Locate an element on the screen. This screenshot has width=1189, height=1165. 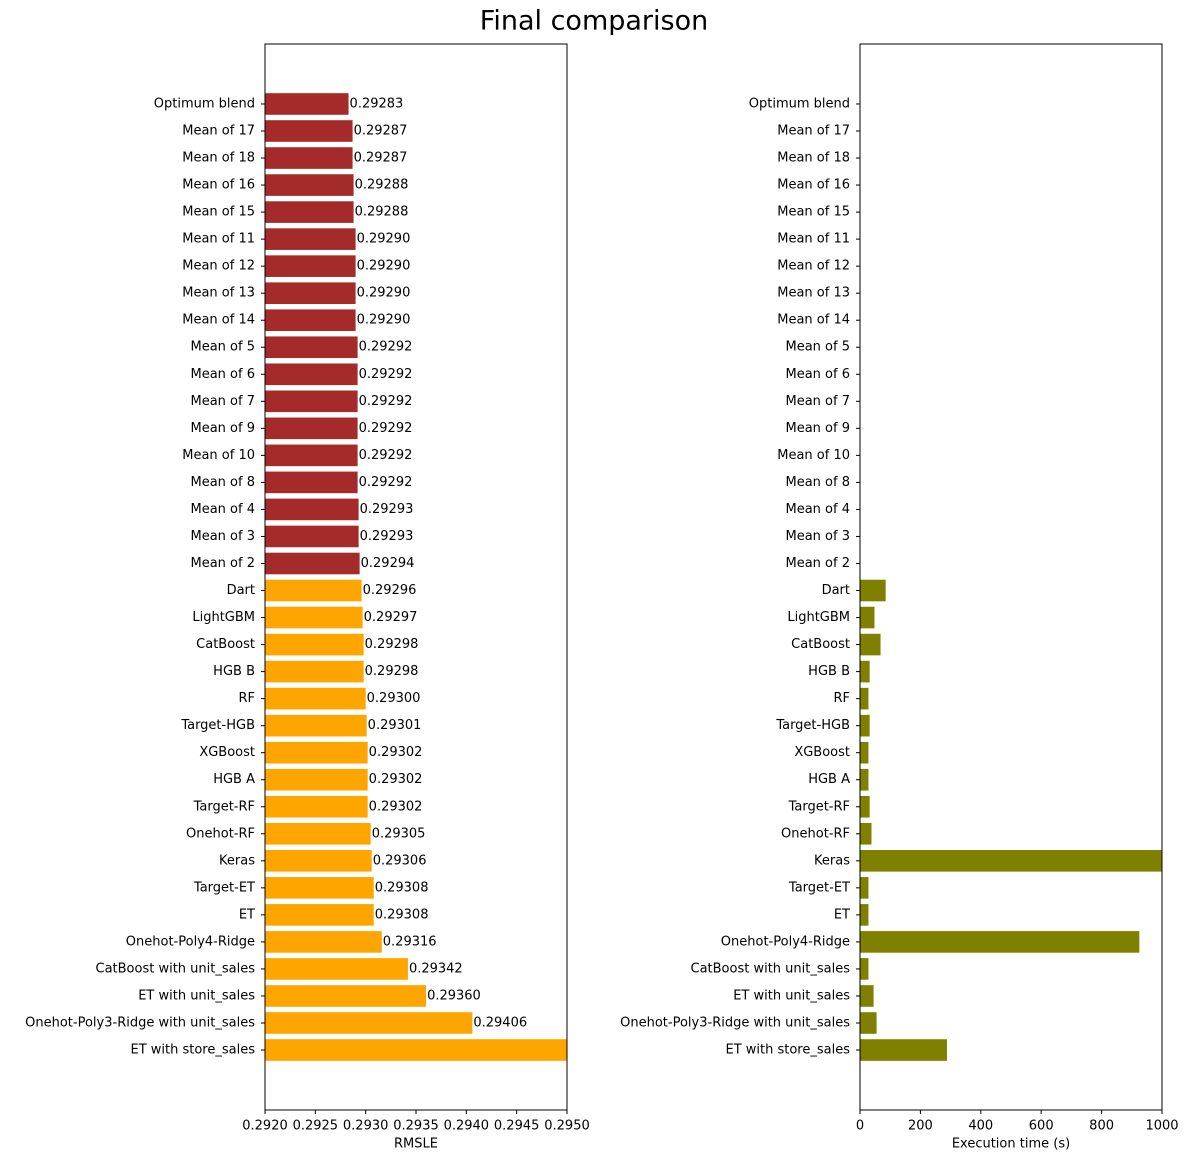
x-tick-label: 0.2940 is located at coordinates (467, 1126).